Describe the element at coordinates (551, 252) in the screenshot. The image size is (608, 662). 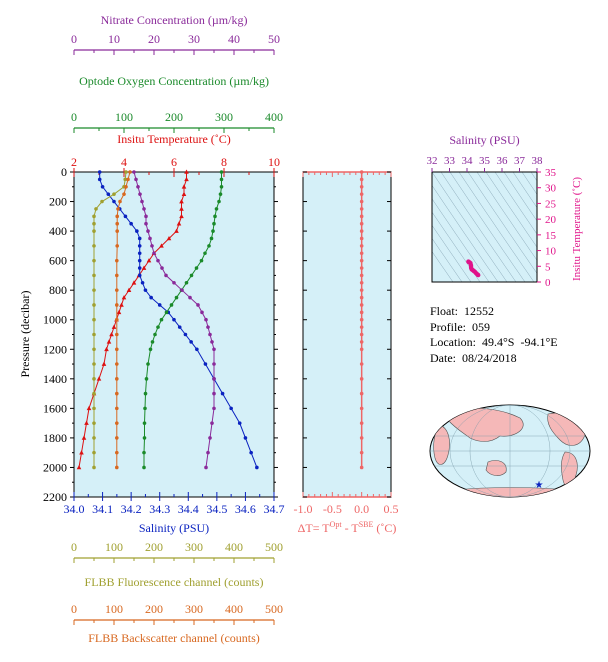
I see `ts-temp-tick-label: 10` at that location.